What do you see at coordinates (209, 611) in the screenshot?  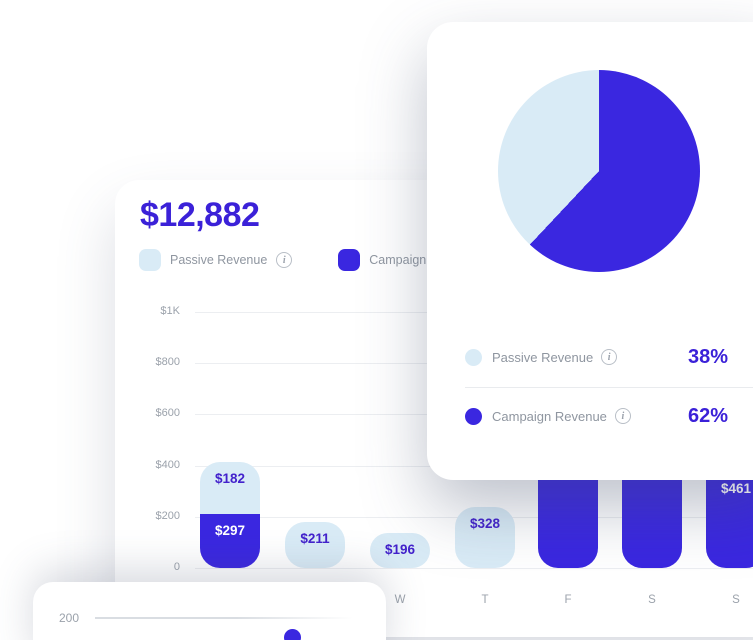 I see `mini-chart-card: 200` at bounding box center [209, 611].